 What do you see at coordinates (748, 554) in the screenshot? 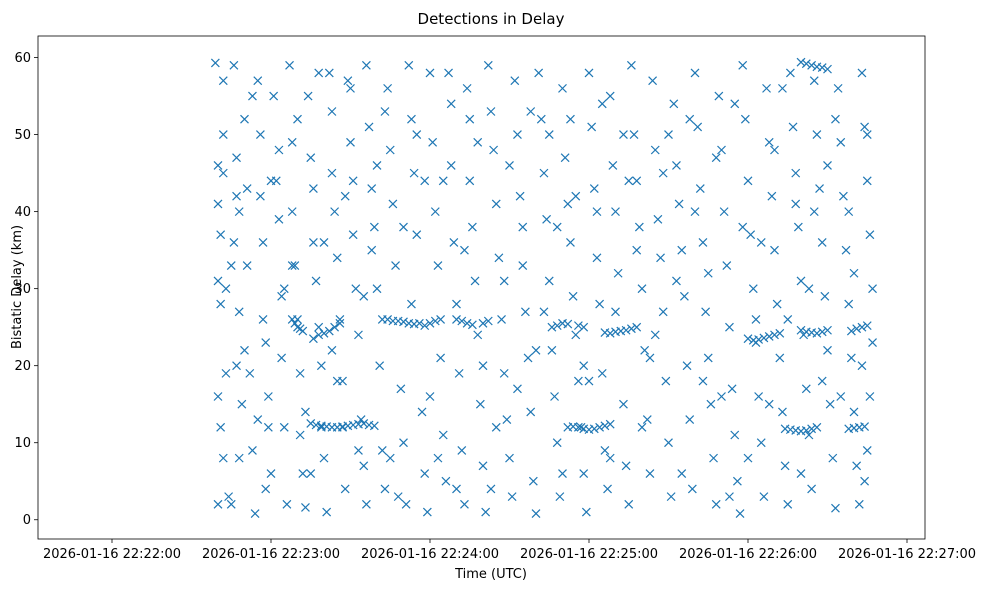
I see `x-tick-label: 2026-01-16 22:26:00` at bounding box center [748, 554].